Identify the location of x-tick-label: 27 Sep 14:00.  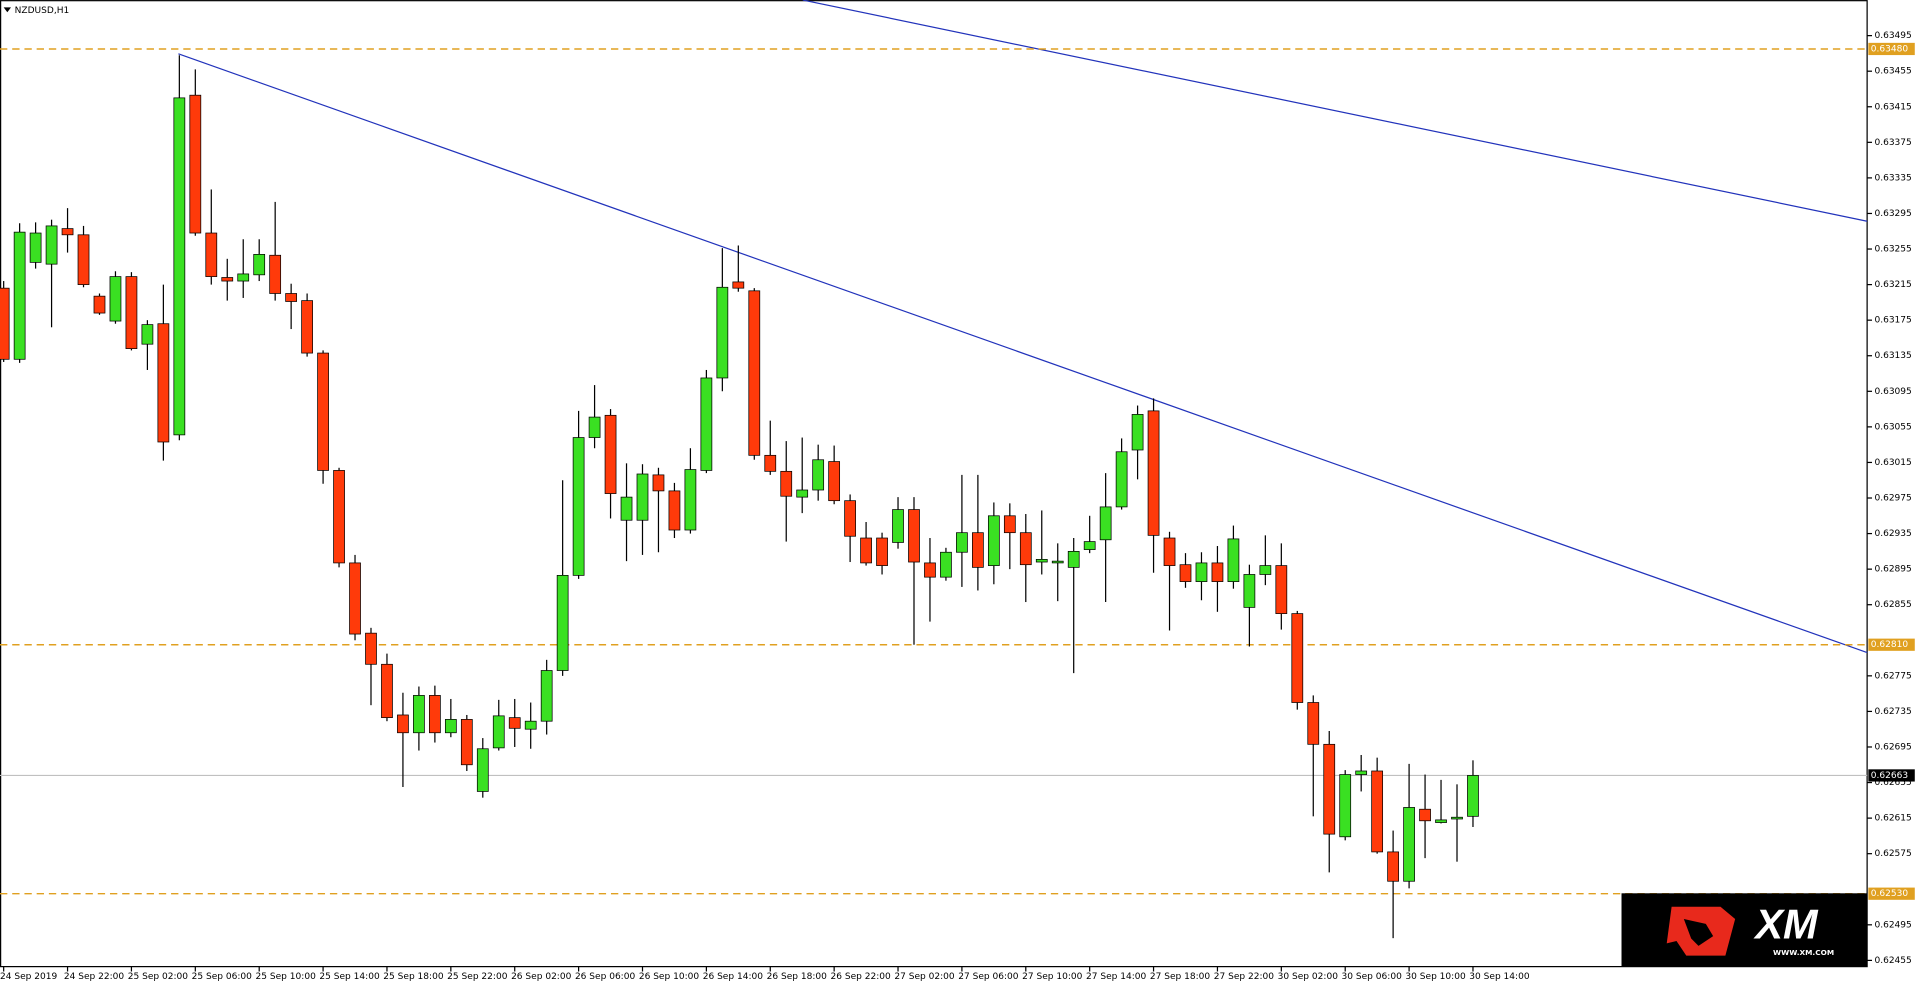
(1116, 977).